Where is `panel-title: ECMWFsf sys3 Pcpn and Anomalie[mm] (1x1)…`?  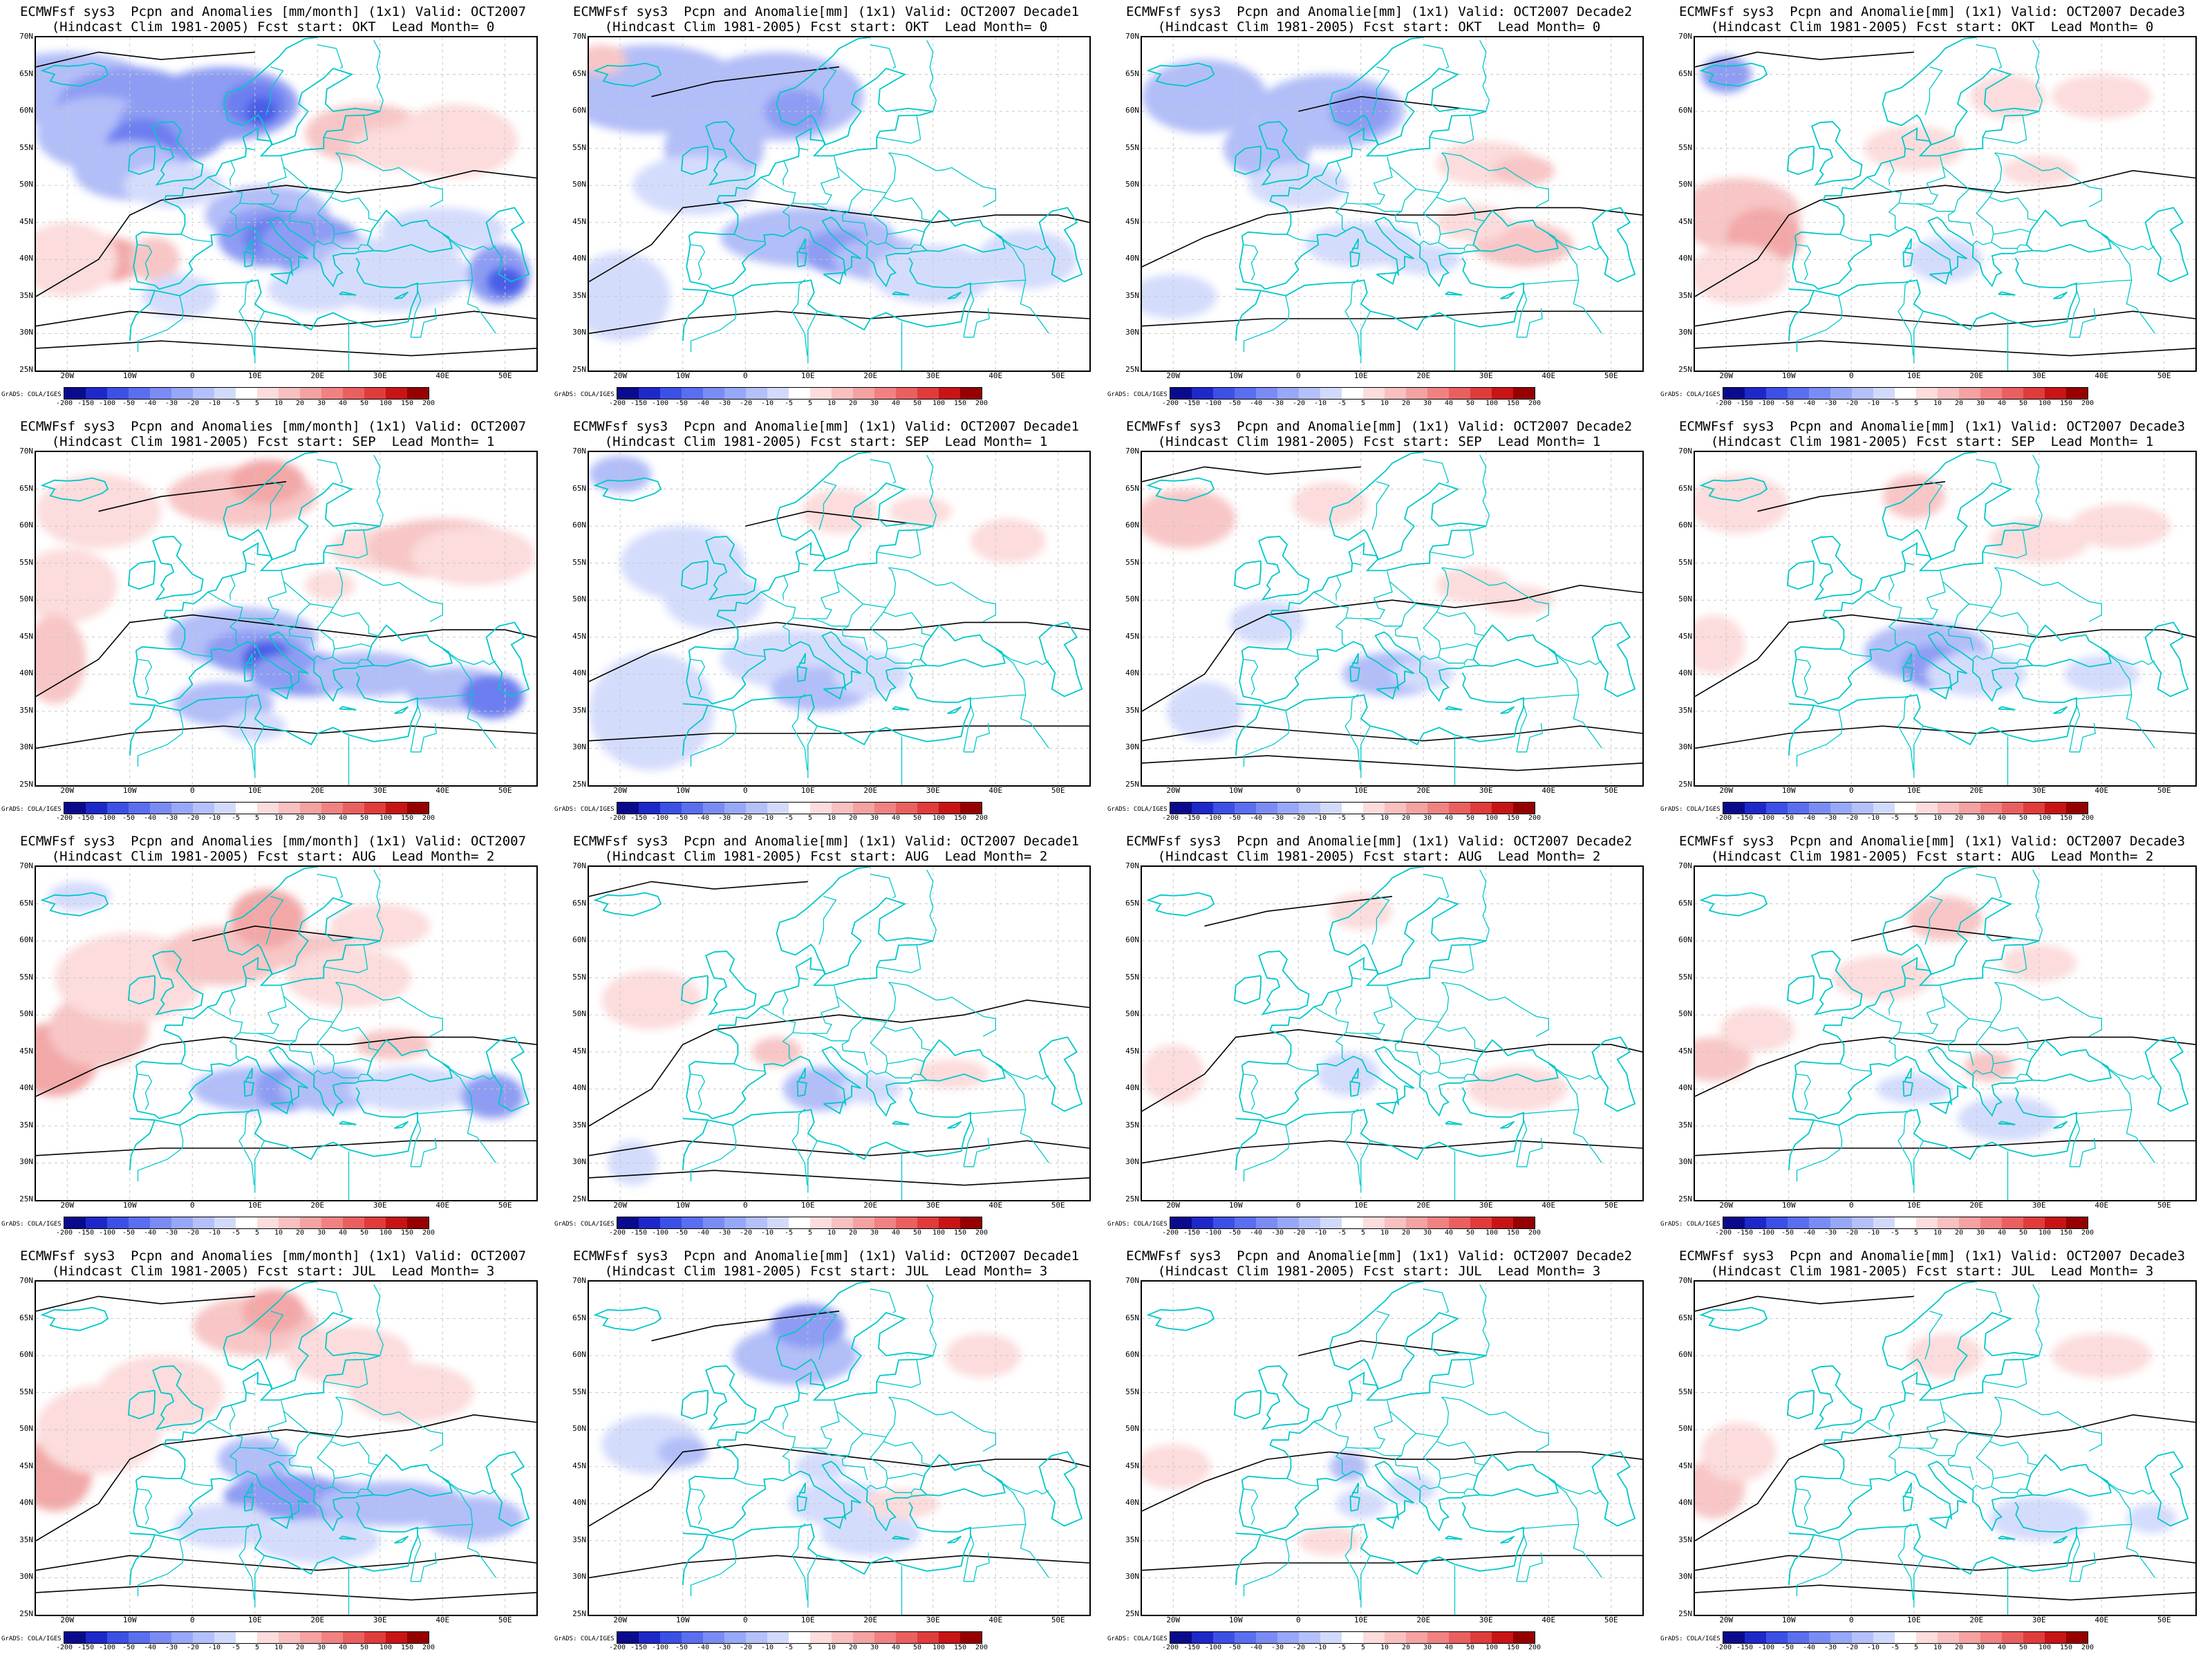 panel-title: ECMWFsf sys3 Pcpn and Anomalie[mm] (1x1)… is located at coordinates (826, 426).